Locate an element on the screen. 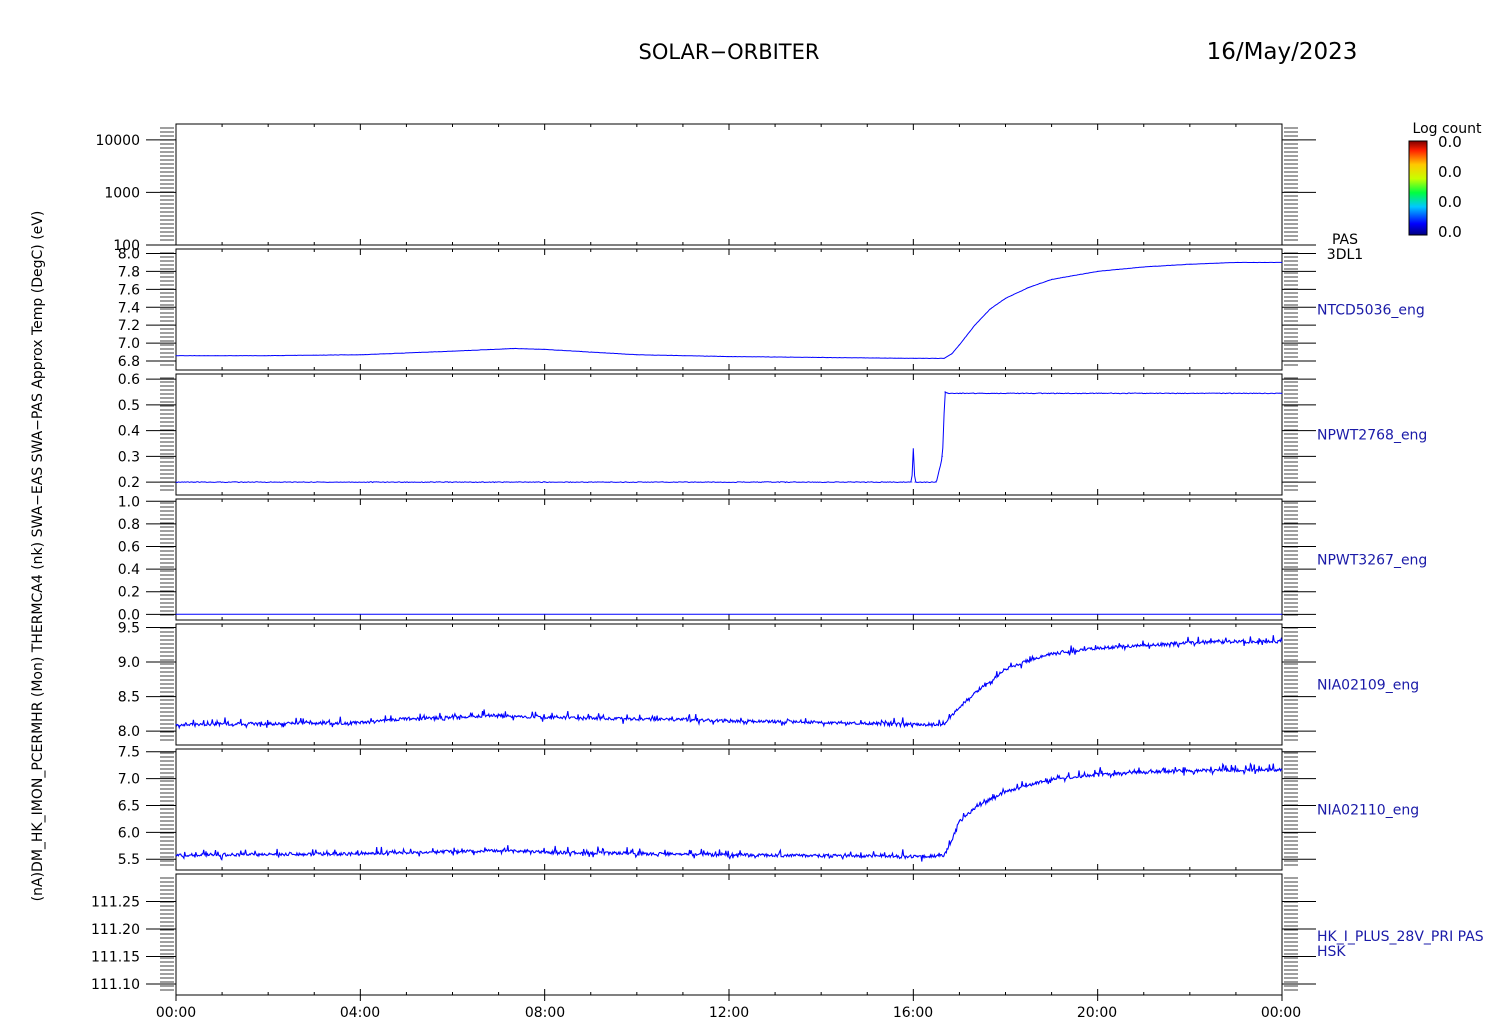  y-tick-label: 0.0 is located at coordinates (129, 615).